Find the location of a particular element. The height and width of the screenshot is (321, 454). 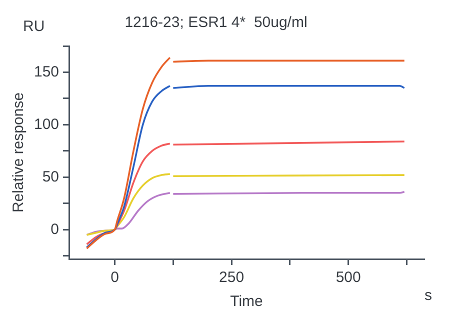

x-tick-label: 500 is located at coordinates (348, 277).